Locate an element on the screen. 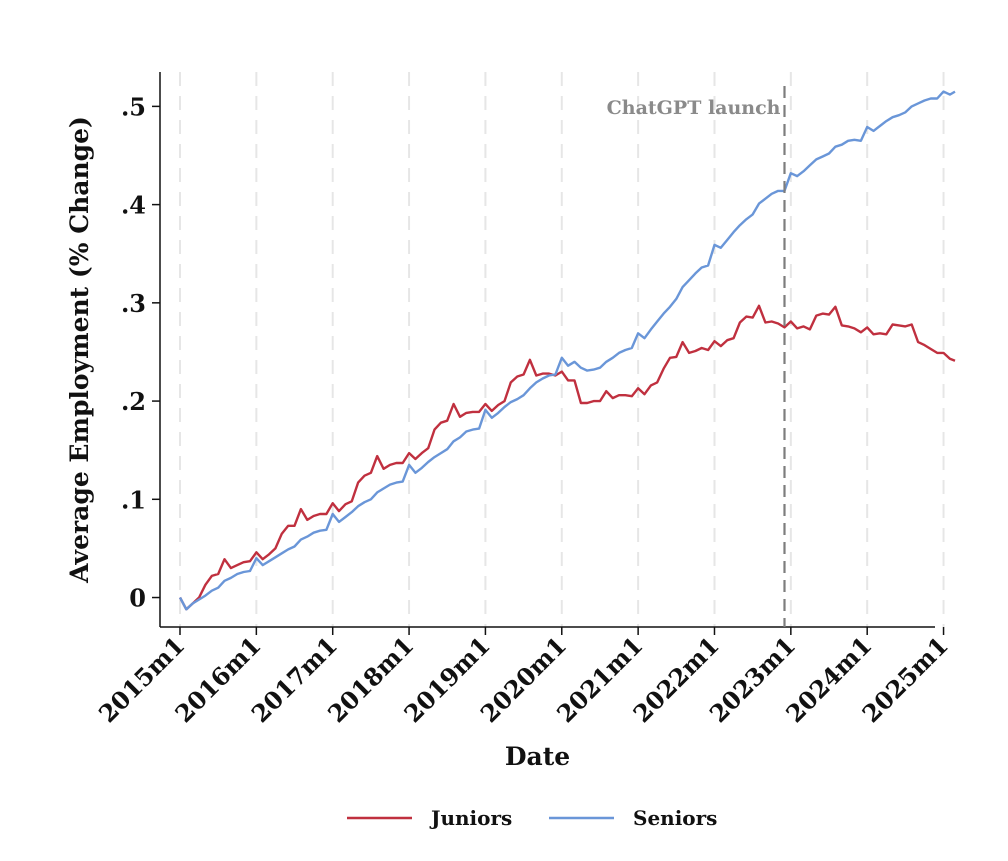  legend: Juniors Seniors is located at coordinates (532, 818).